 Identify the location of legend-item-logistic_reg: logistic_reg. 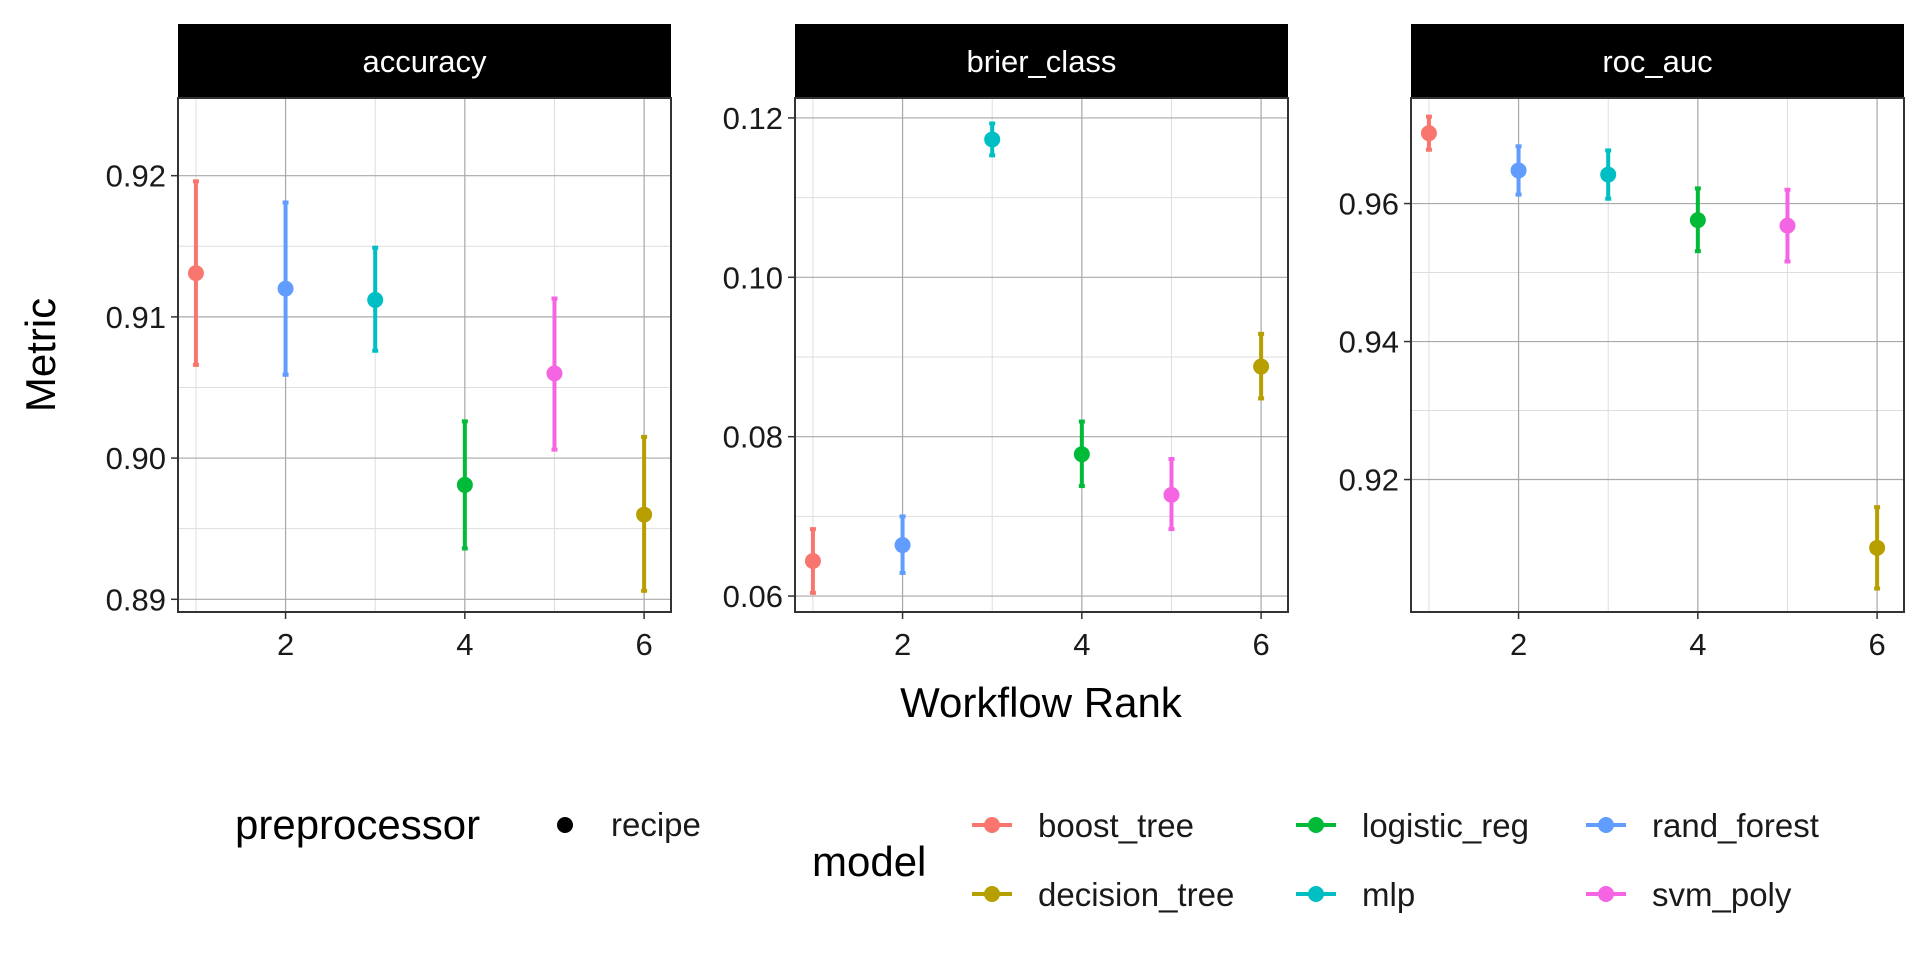
(1412, 825).